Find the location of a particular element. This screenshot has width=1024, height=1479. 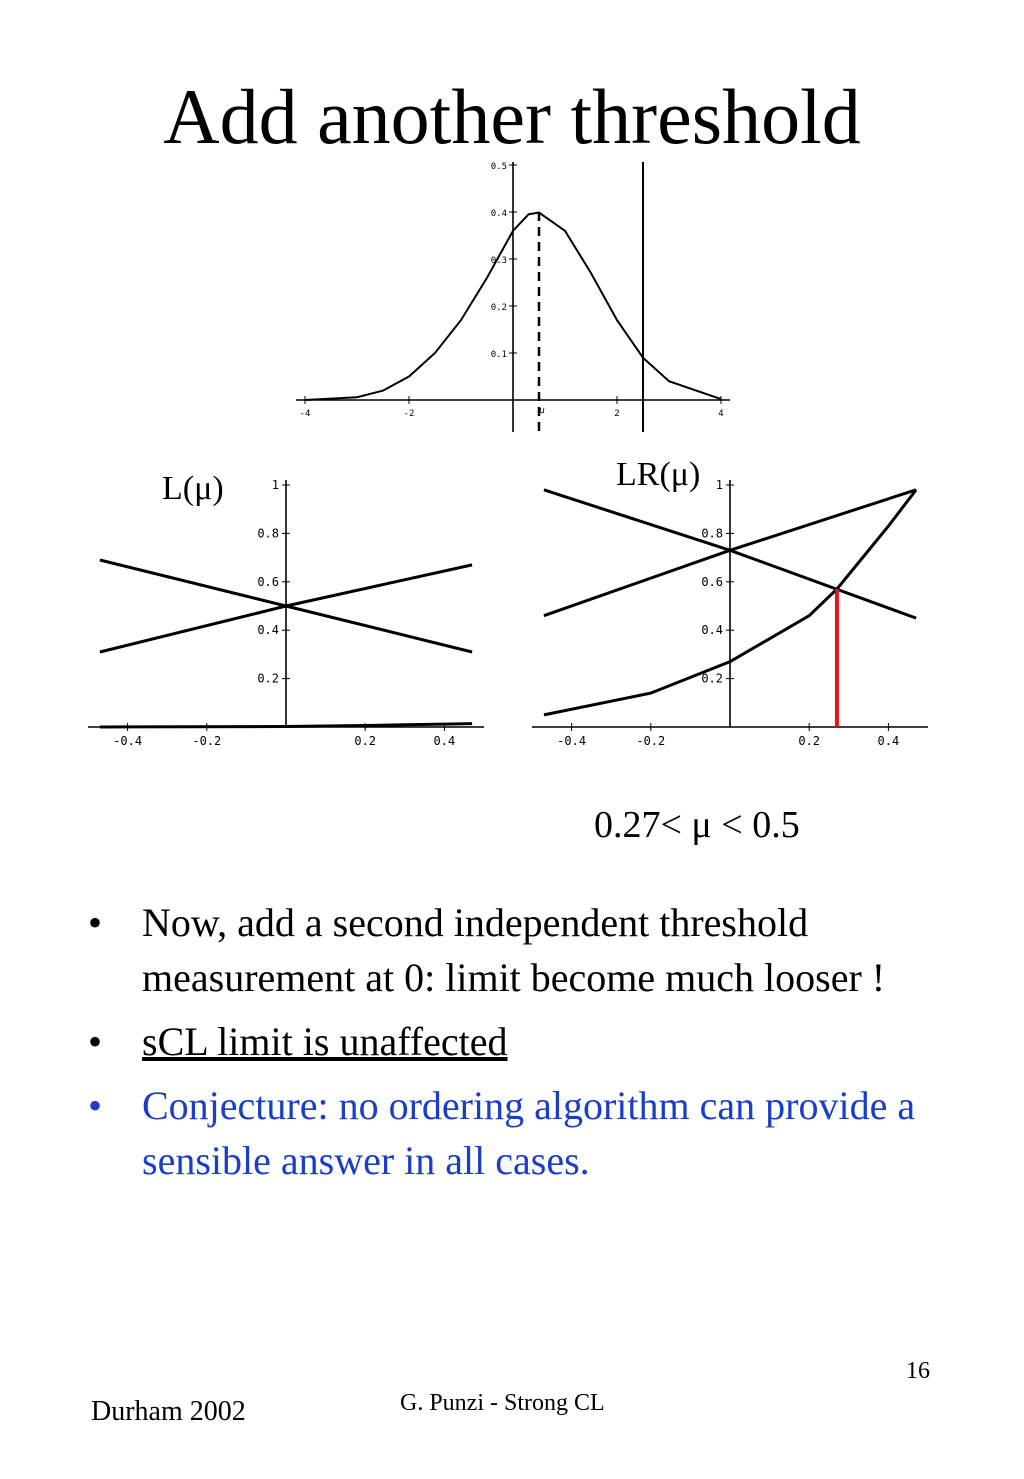

bullet-text: sCL limit is unaffected is located at coordinates (325, 1041).